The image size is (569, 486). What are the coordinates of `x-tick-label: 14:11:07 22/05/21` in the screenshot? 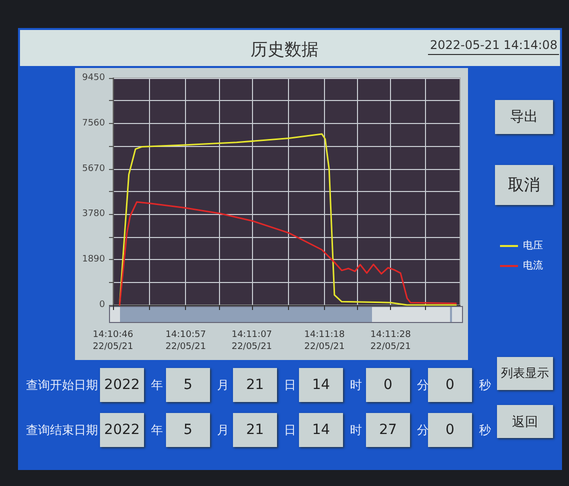 It's located at (252, 341).